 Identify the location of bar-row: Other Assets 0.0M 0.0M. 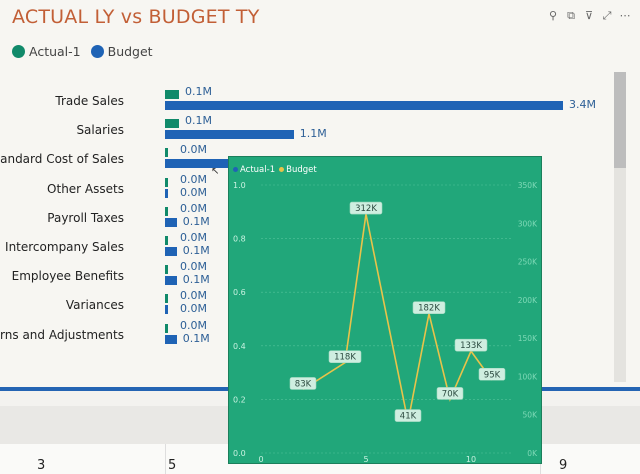
(305, 187).